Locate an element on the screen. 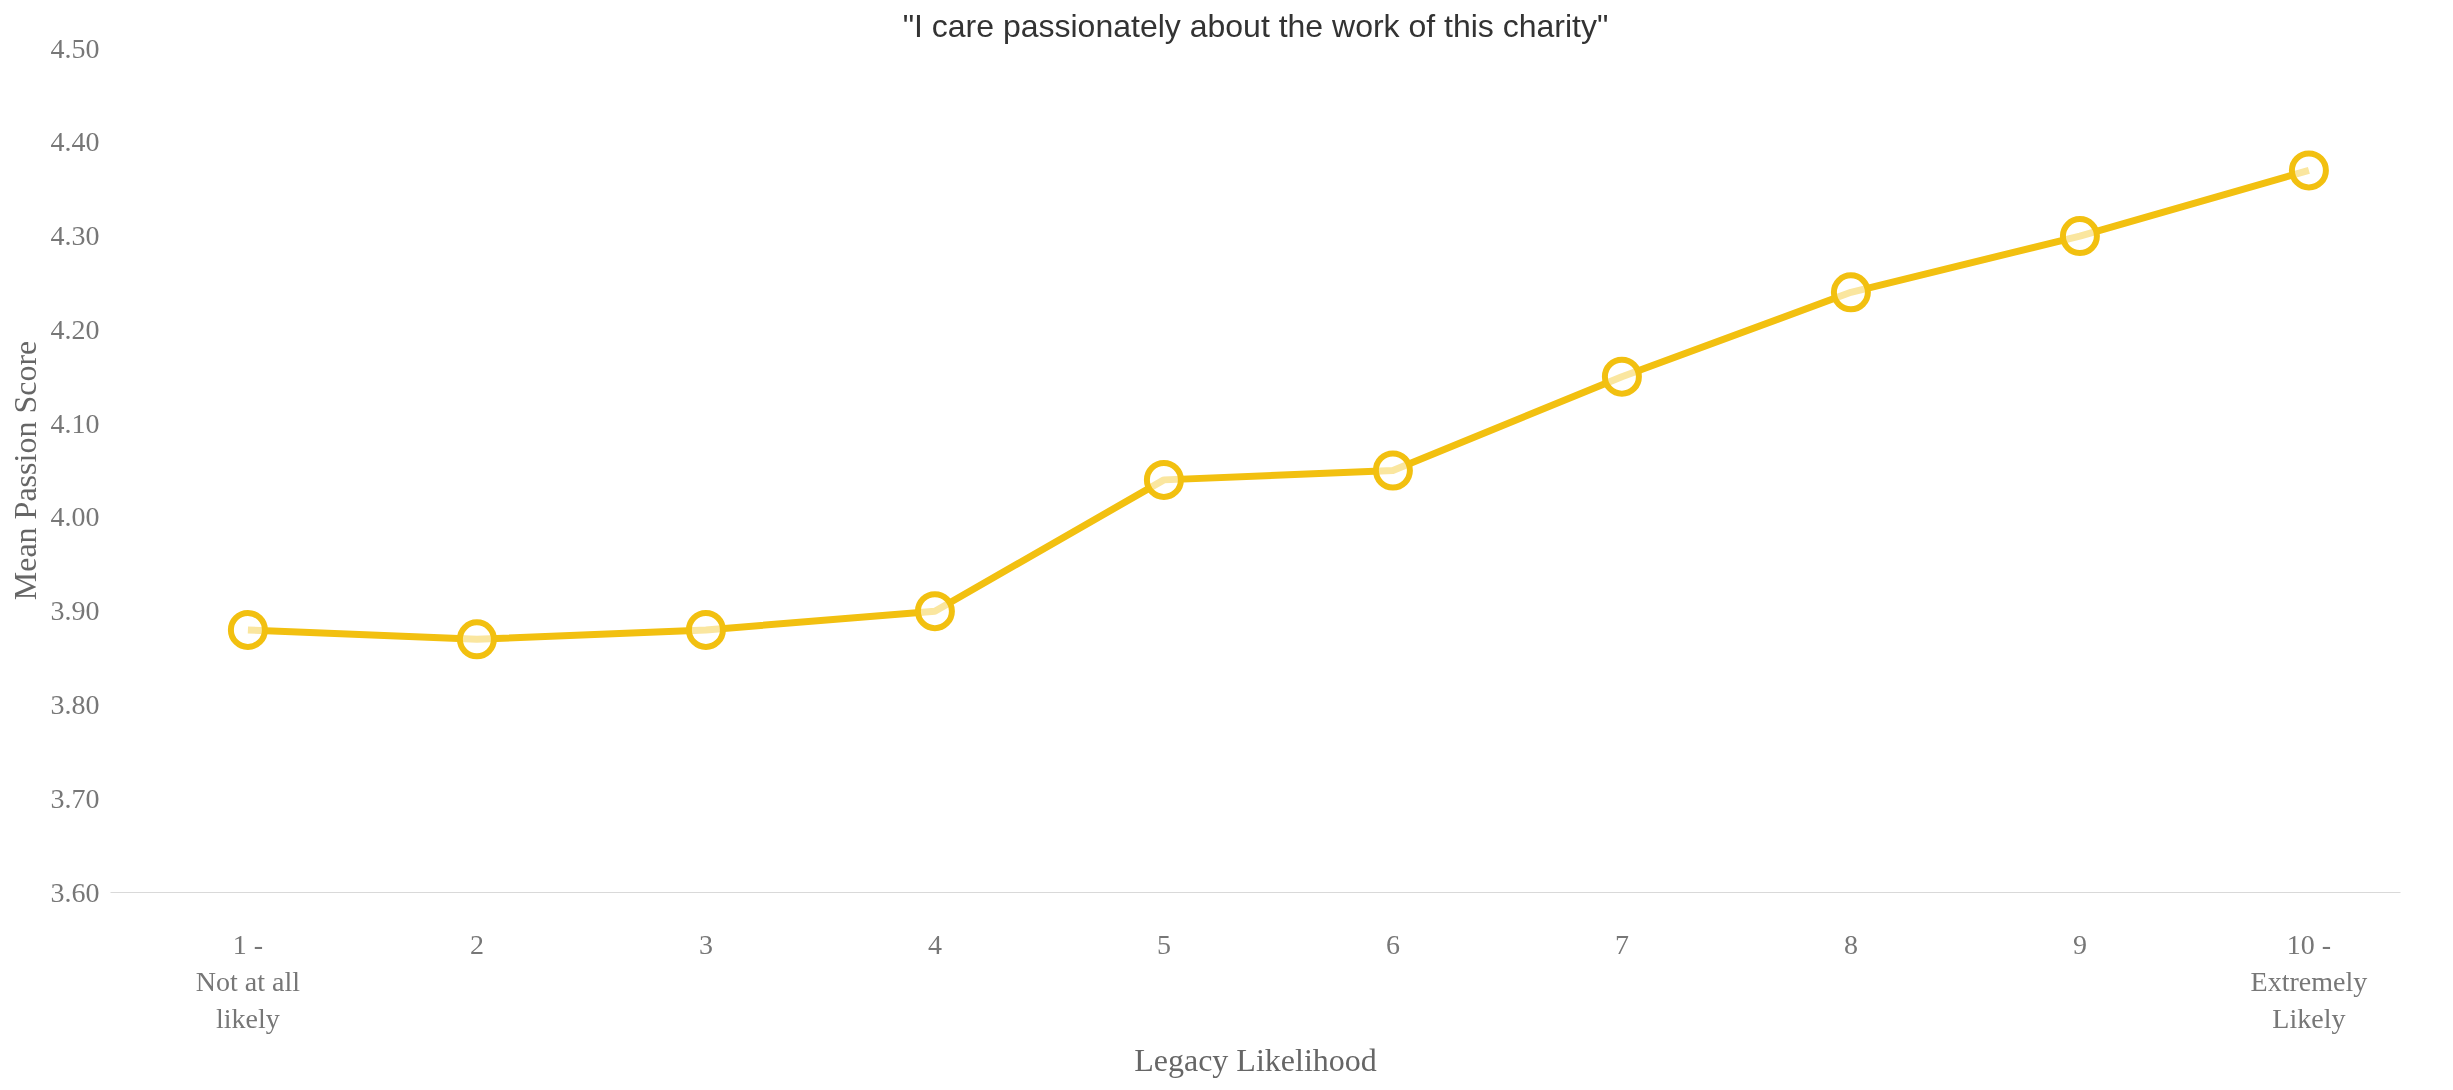  y-tick-label: 4.40 is located at coordinates (75, 142).